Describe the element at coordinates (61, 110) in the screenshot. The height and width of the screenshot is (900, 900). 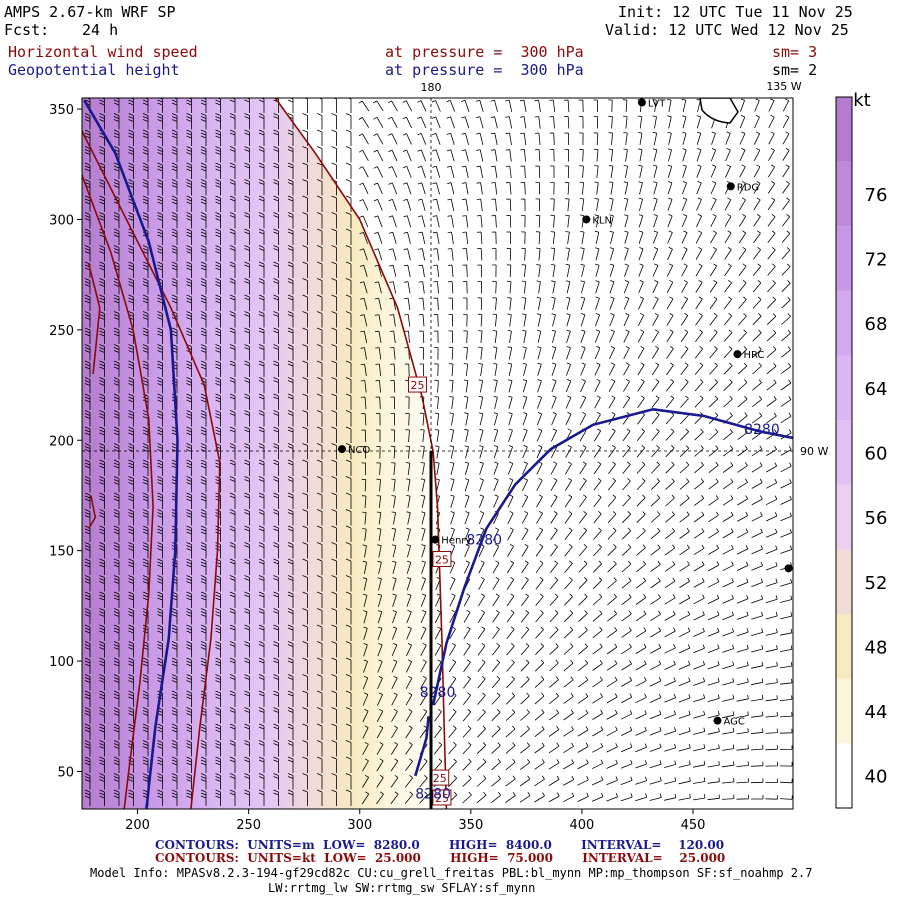
I see `y-tick-label: 350` at that location.